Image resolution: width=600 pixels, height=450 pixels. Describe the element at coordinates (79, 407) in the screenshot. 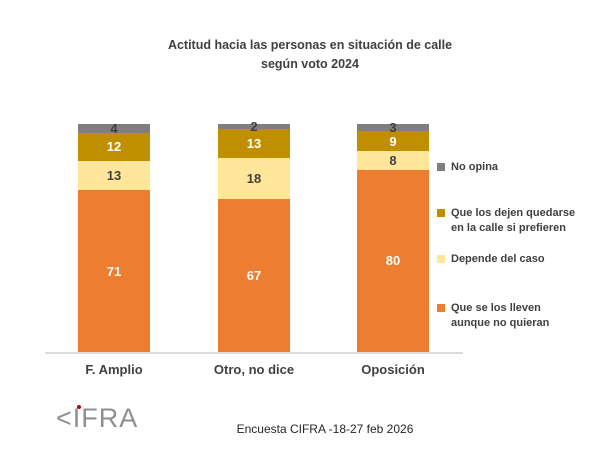

I see `cifra-logo-dot-icon` at that location.